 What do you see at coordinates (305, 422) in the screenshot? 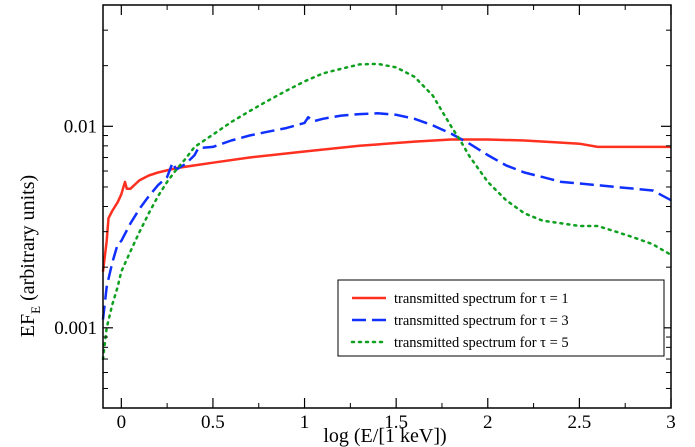
I see `x-tick-label: 1` at bounding box center [305, 422].